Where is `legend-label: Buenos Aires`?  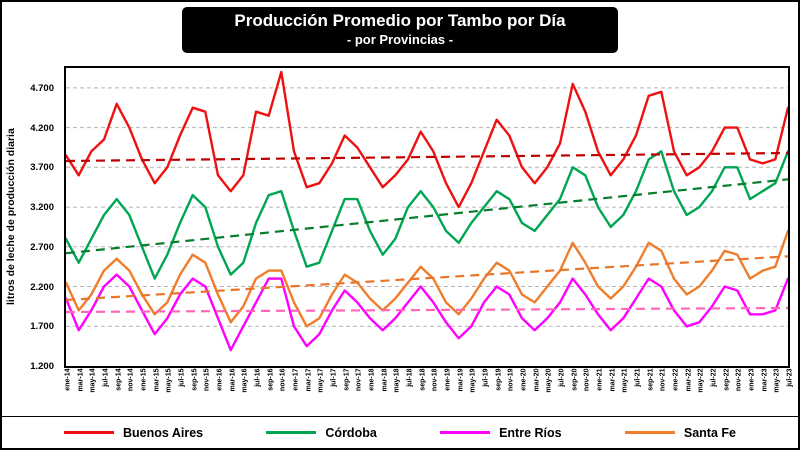 legend-label: Buenos Aires is located at coordinates (163, 432).